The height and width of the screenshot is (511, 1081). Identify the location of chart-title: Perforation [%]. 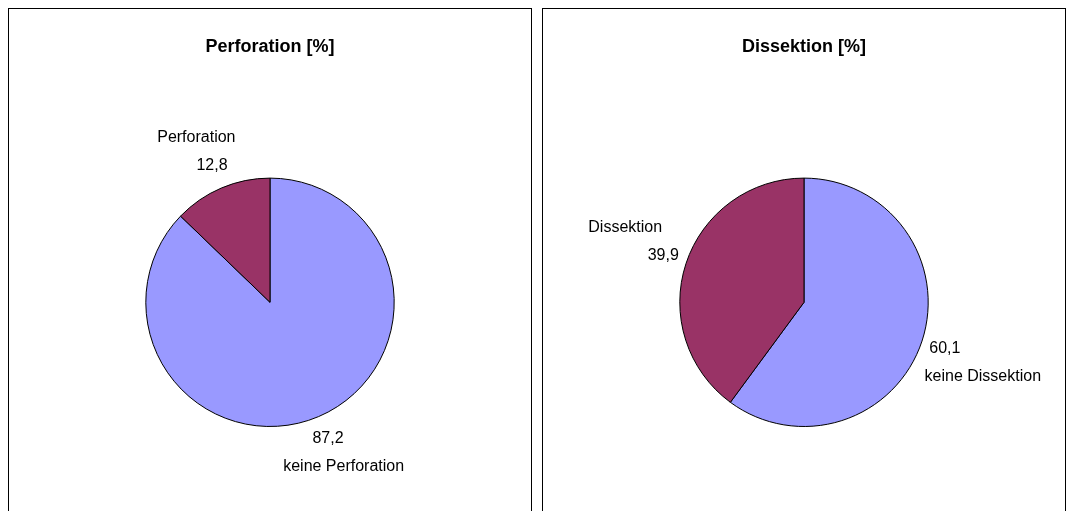
(270, 45).